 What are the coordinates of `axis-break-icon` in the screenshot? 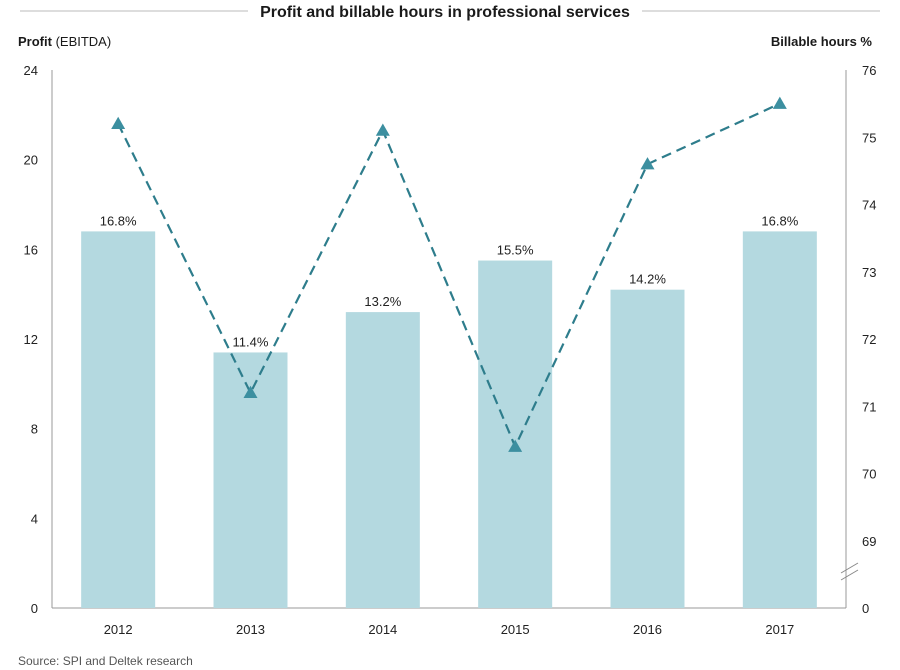 It's located at (849, 571).